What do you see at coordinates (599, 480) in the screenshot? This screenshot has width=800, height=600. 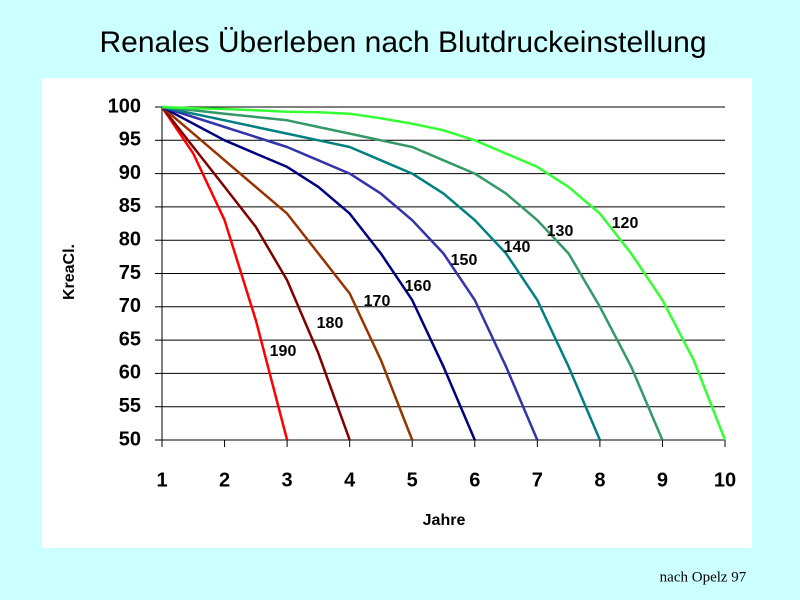 I see `x-tick-label: 8` at bounding box center [599, 480].